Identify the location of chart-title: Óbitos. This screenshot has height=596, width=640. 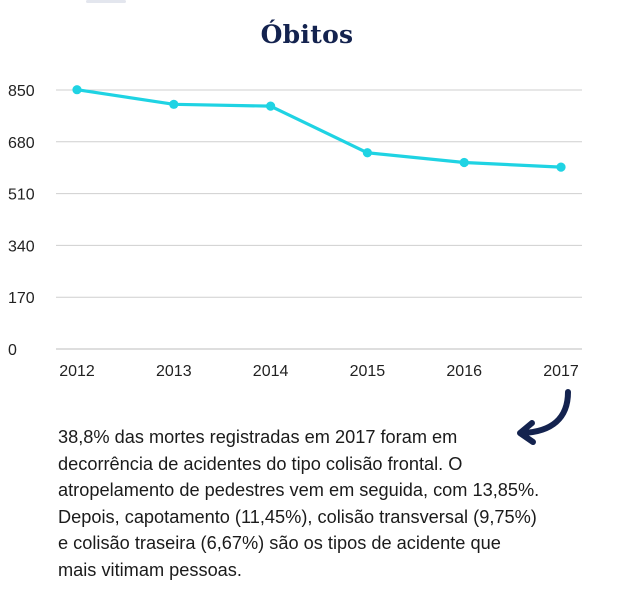
(307, 34).